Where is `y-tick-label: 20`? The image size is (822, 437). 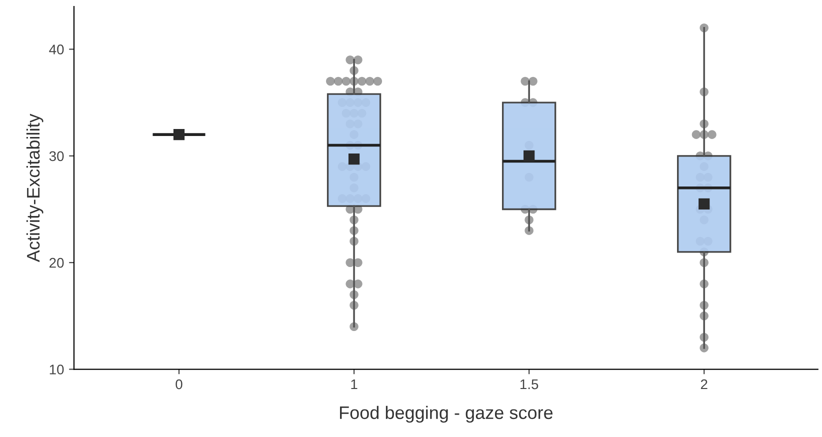
y-tick-label: 20 is located at coordinates (57, 263).